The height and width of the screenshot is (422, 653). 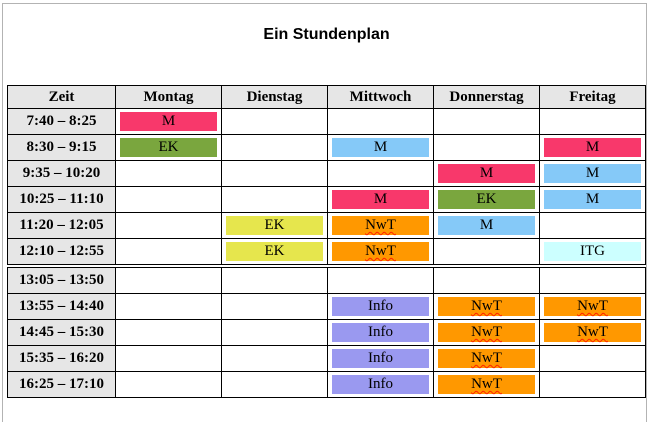 What do you see at coordinates (380, 97) in the screenshot?
I see `col-header-mittwoch: Mittwoch` at bounding box center [380, 97].